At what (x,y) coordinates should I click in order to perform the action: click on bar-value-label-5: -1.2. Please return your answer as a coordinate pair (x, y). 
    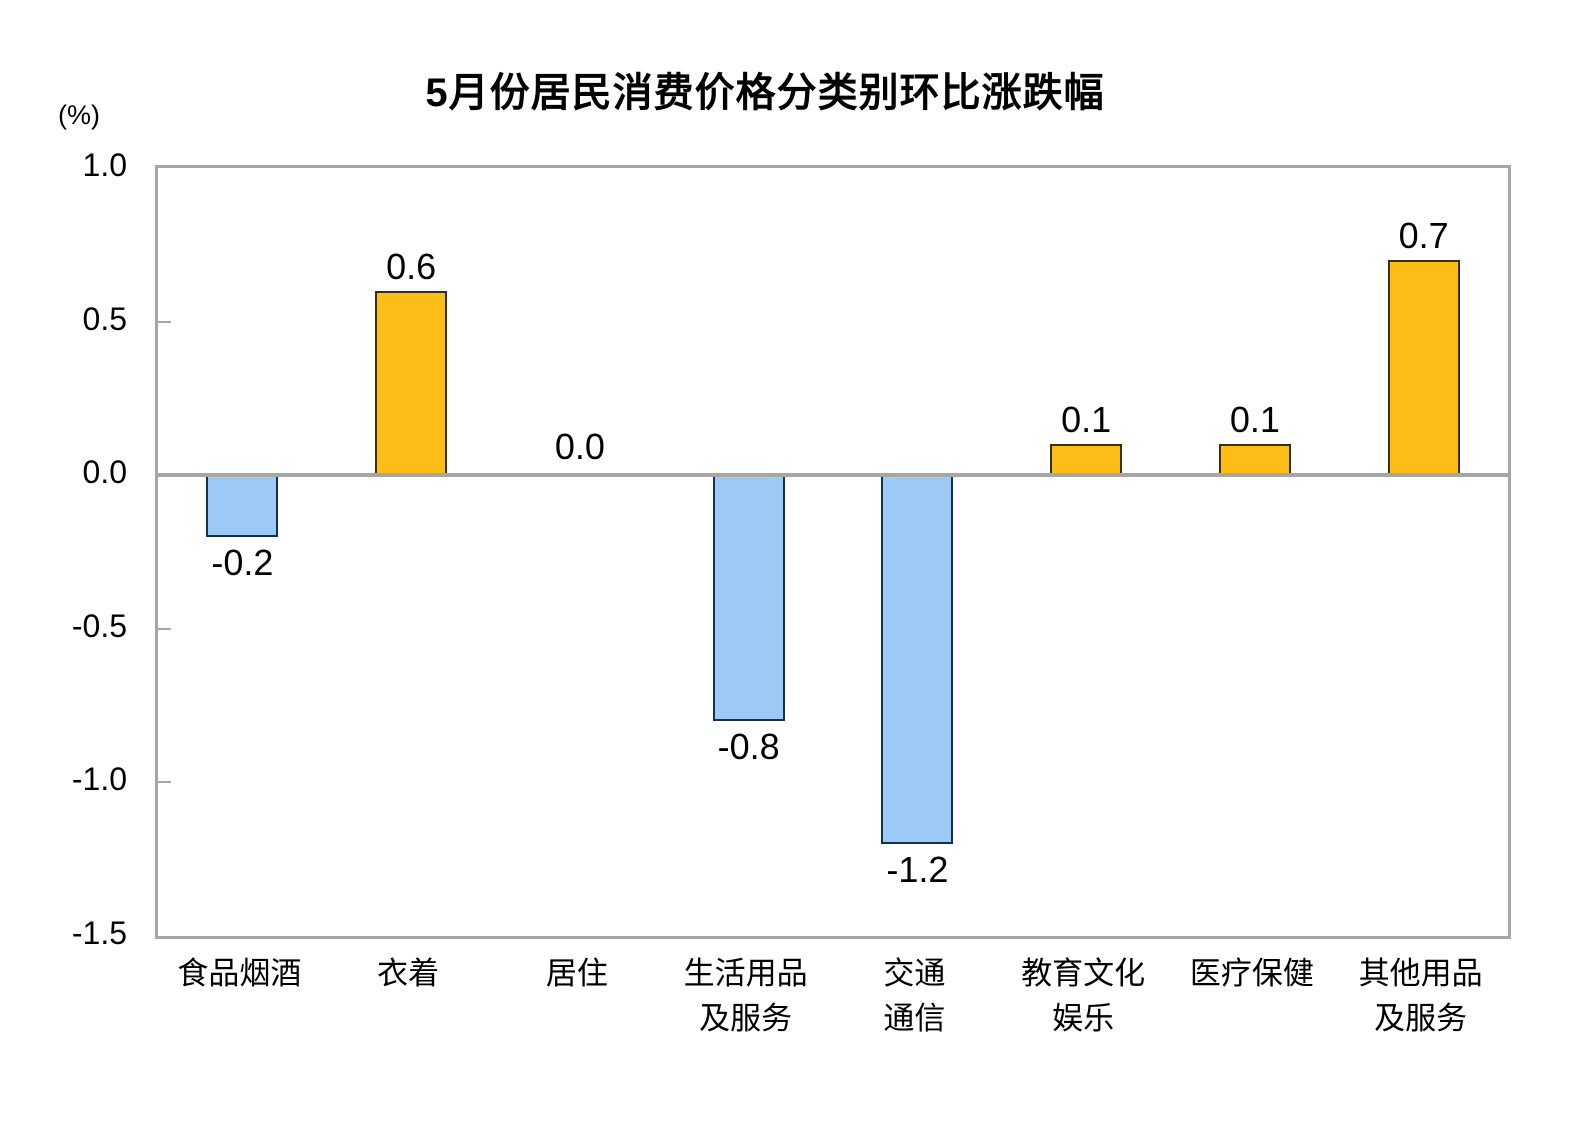
    Looking at the image, I should click on (917, 869).